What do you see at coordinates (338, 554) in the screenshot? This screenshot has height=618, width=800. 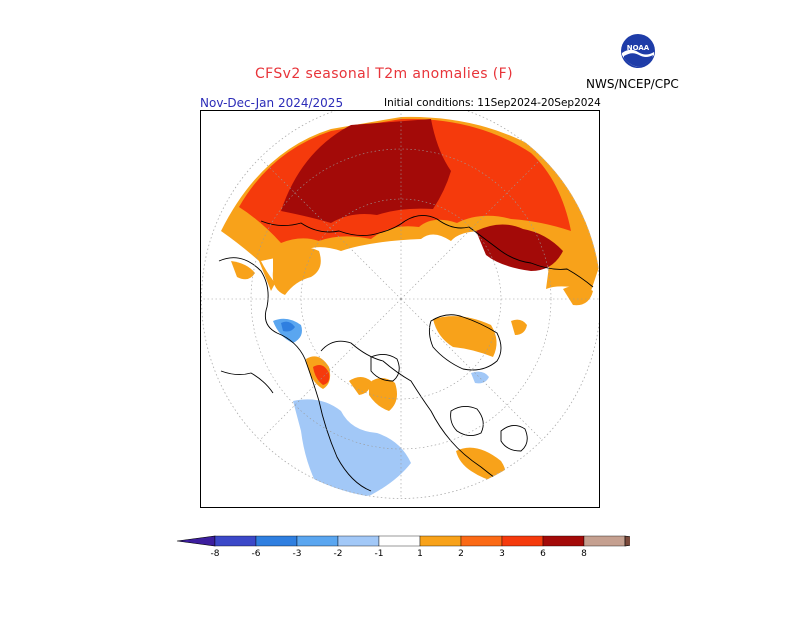 I see `colorbar-tick-label: -2` at bounding box center [338, 554].